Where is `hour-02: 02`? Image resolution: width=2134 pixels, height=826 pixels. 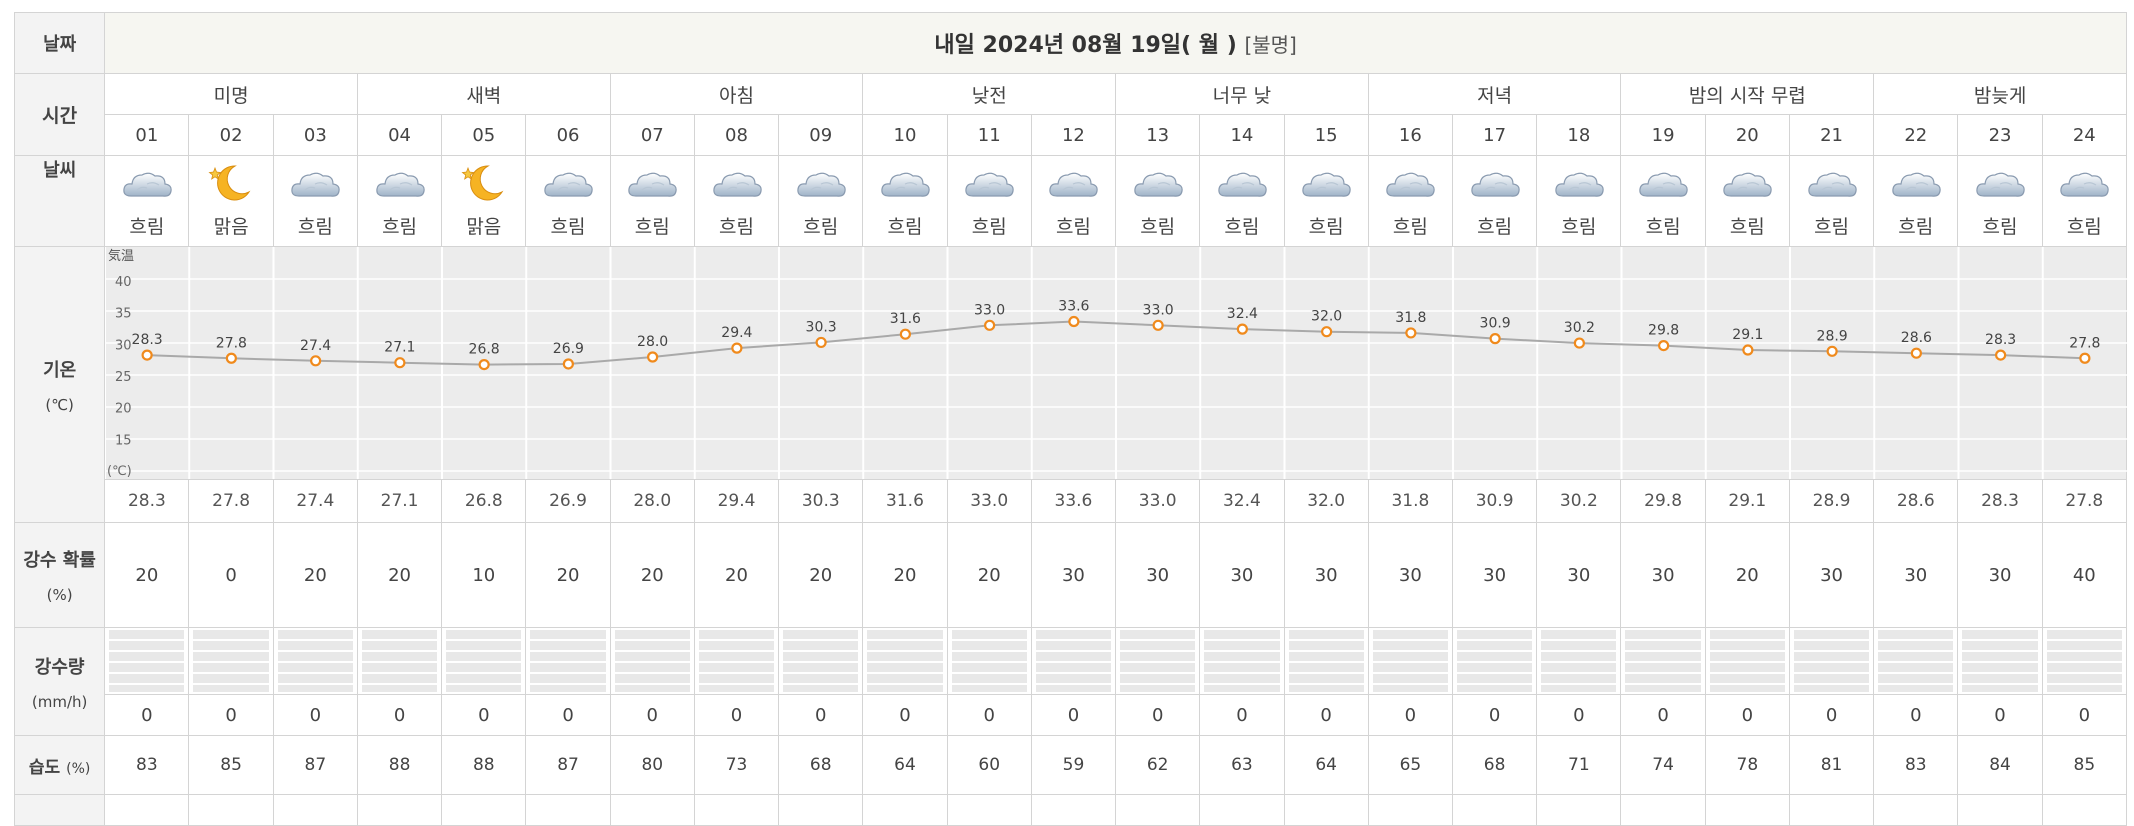
hour-02: 02 is located at coordinates (231, 135).